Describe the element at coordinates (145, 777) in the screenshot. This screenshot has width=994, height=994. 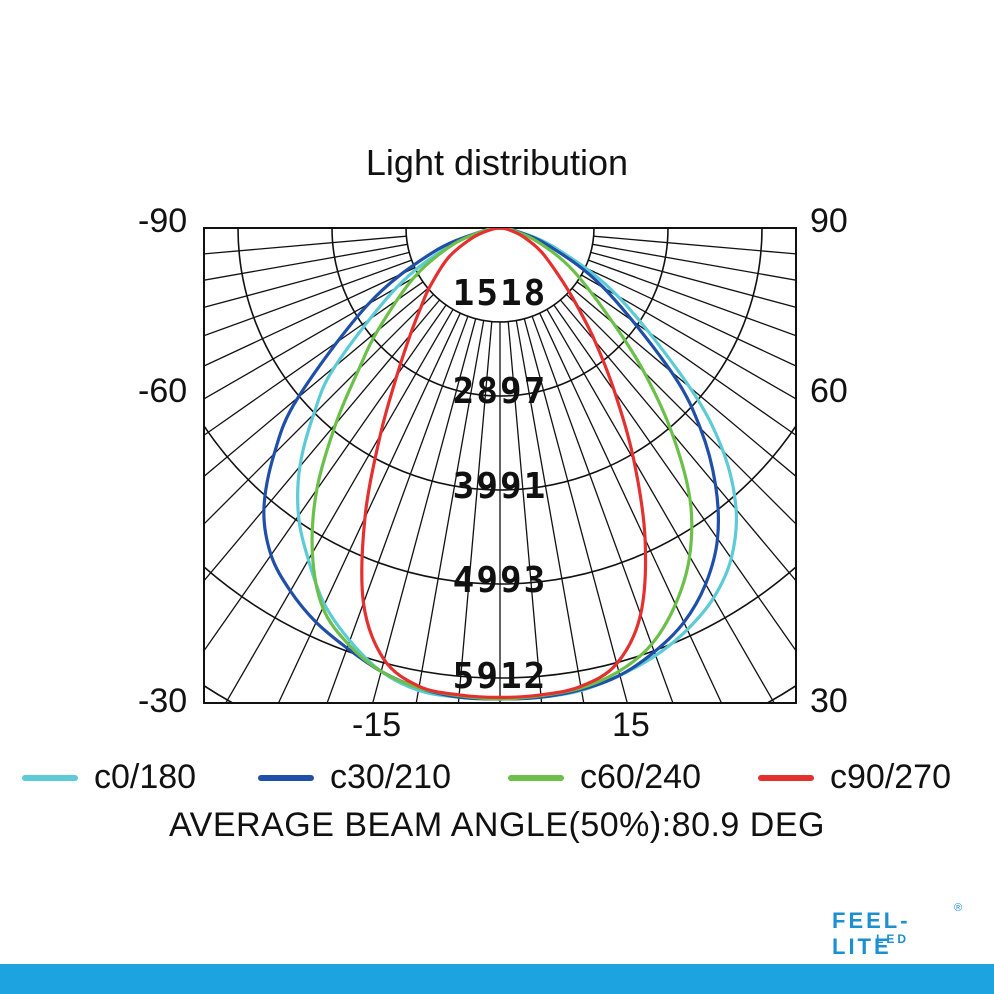
I see `legend-label-c0: c0/180` at that location.